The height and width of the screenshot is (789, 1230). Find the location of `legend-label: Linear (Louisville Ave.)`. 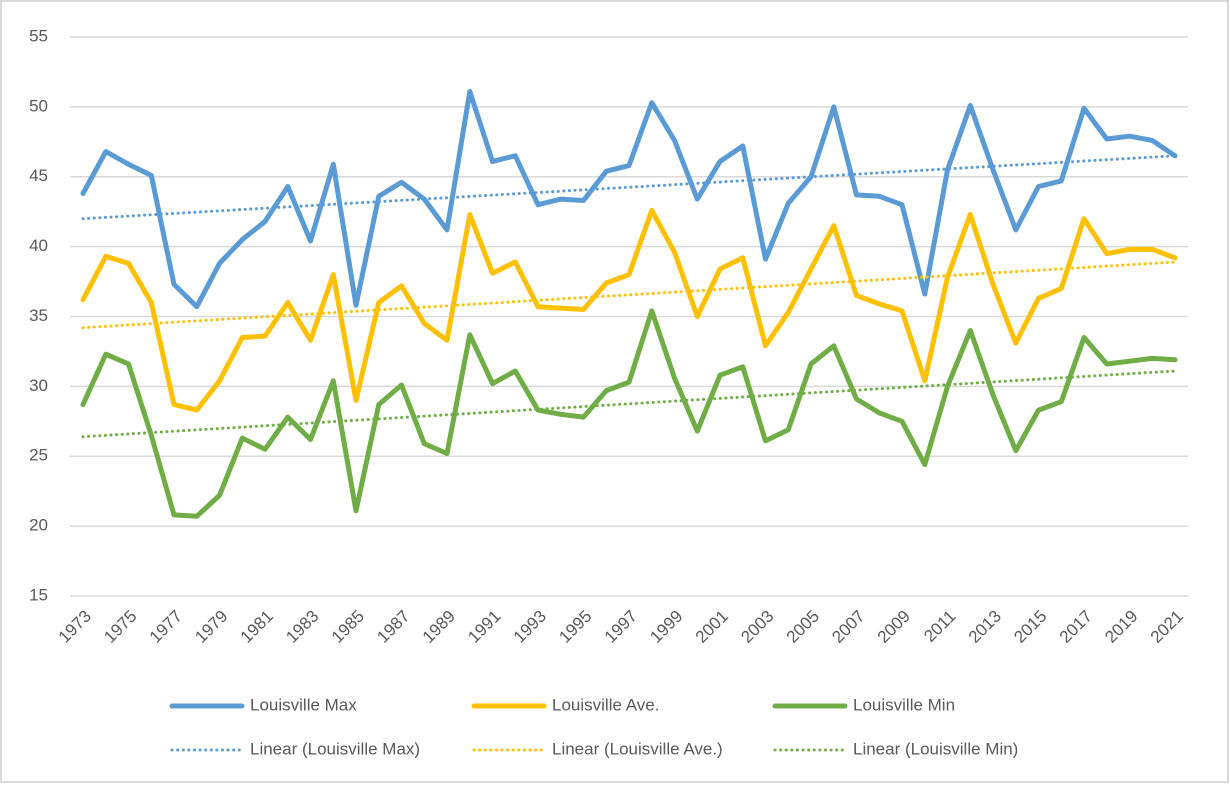

legend-label: Linear (Louisville Ave.) is located at coordinates (637, 748).